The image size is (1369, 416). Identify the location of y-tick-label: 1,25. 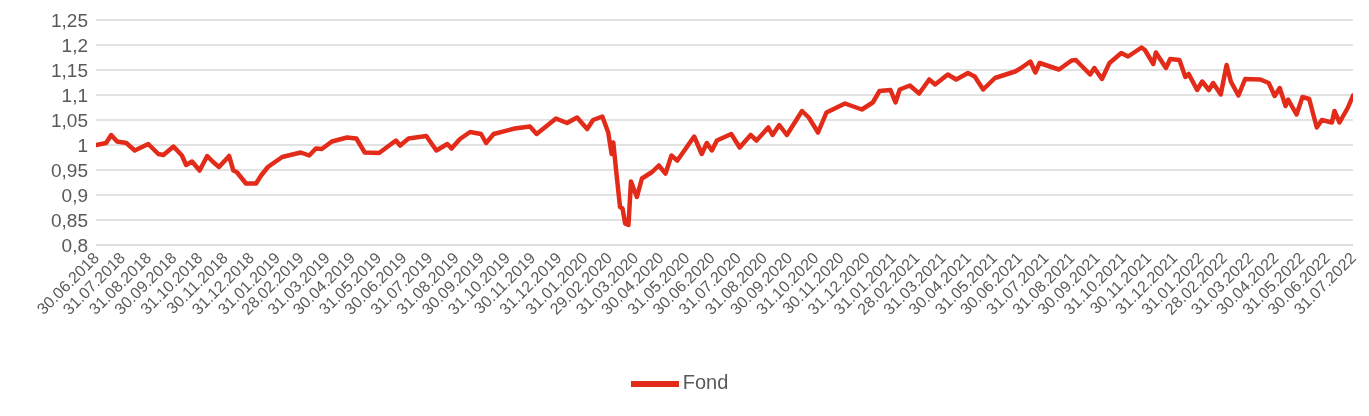
(69, 20).